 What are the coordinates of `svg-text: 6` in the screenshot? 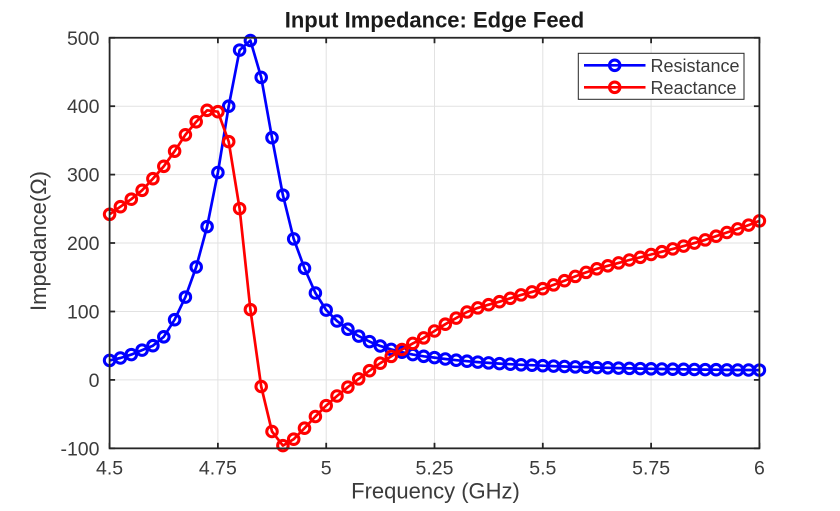 It's located at (759, 469).